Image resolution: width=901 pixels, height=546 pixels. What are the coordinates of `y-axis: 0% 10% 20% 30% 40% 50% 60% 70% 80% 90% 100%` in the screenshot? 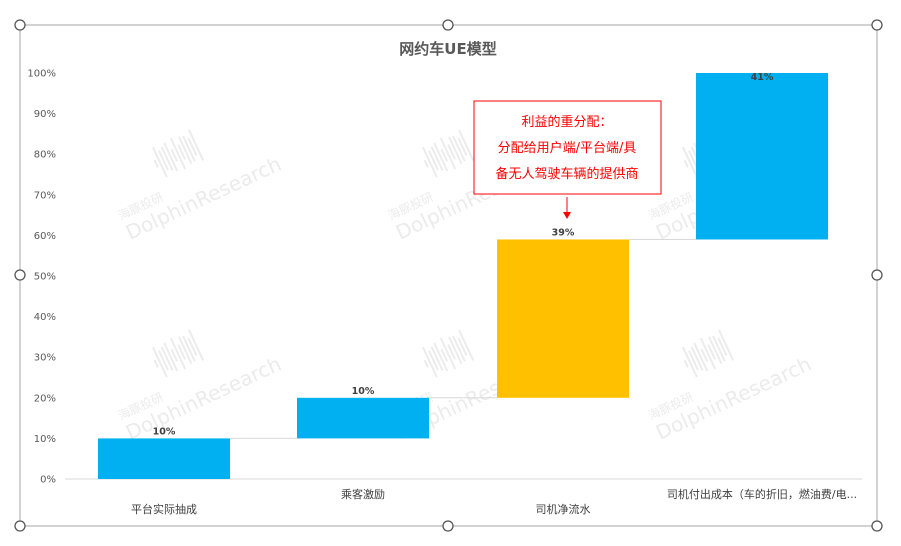 It's located at (41, 277).